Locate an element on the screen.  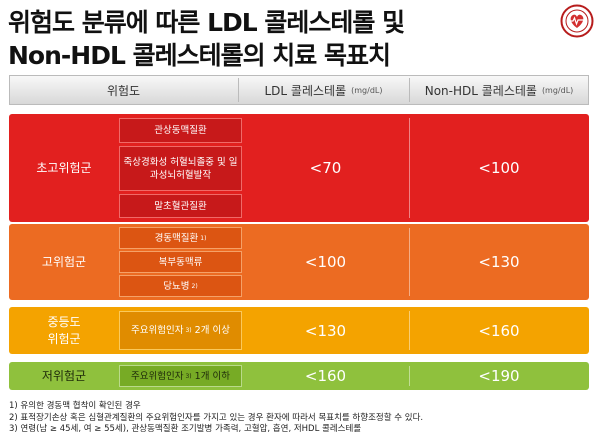
footnote-mark: 2) is located at coordinates (194, 286).